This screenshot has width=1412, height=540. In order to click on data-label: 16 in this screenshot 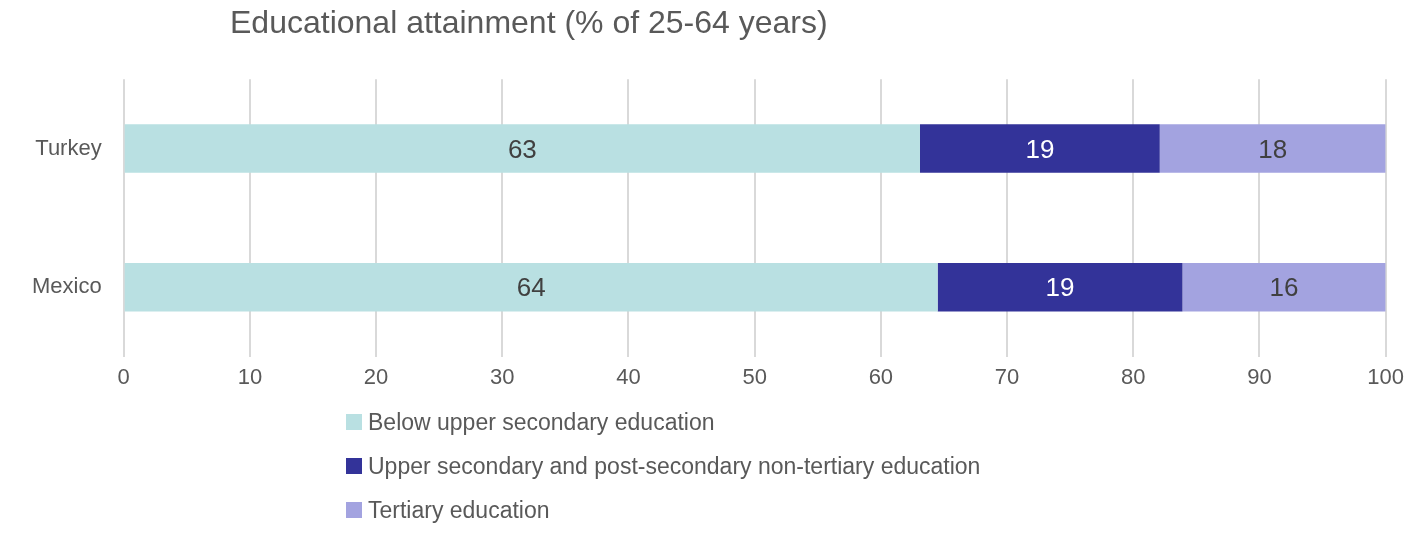, I will do `click(1284, 287)`.